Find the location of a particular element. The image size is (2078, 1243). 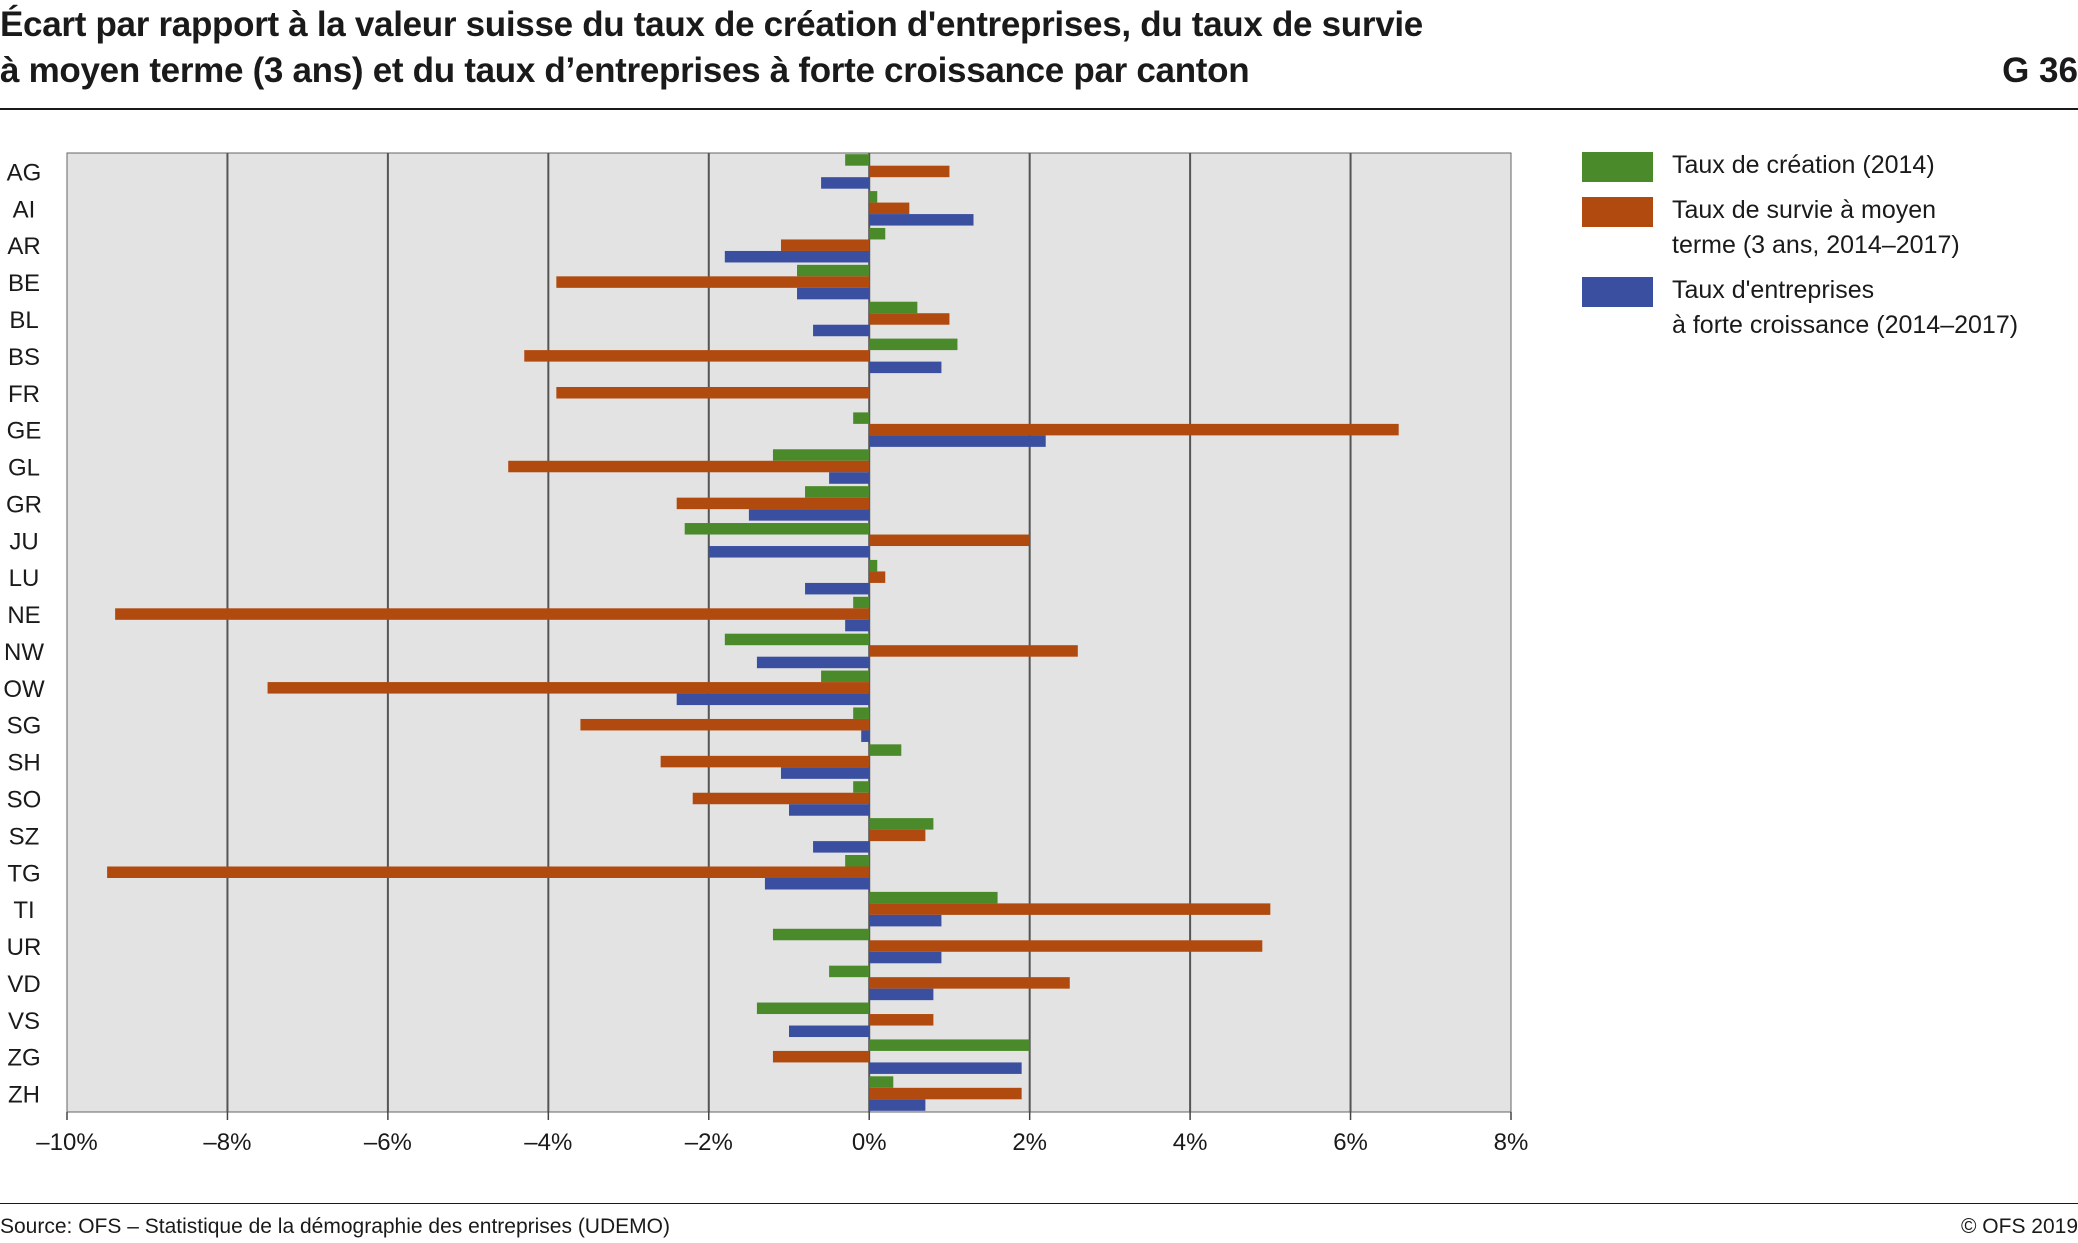

category-label: JU is located at coordinates (23, 541).